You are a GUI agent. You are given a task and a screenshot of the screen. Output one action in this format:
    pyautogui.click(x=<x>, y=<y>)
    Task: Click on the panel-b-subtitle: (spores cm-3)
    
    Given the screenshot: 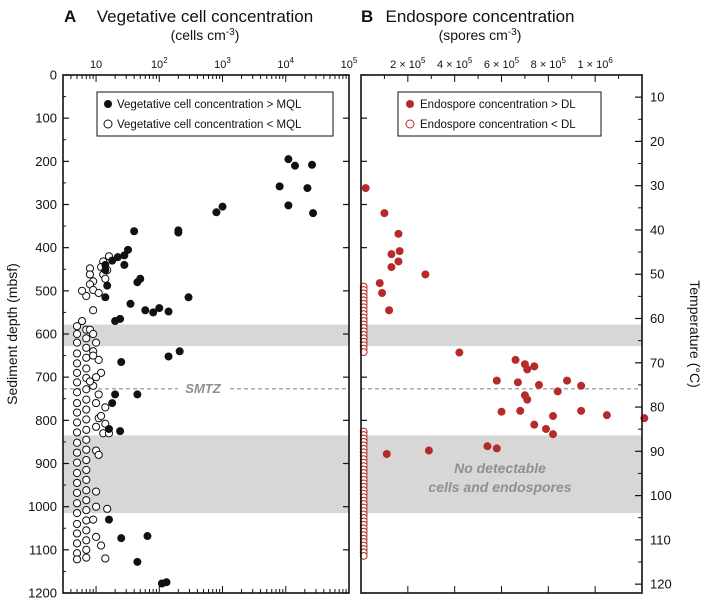 What is the action you would take?
    pyautogui.click(x=480, y=35)
    